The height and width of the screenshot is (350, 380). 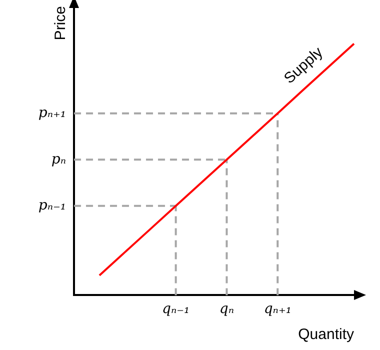 What do you see at coordinates (278, 309) in the screenshot?
I see `x-tick-label: qₙ₊₁` at bounding box center [278, 309].